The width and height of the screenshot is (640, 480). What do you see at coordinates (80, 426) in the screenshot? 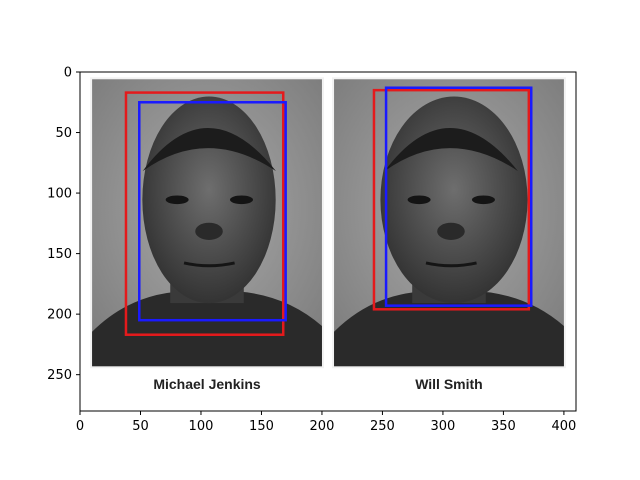
I see `x-tick-label: 0` at bounding box center [80, 426].